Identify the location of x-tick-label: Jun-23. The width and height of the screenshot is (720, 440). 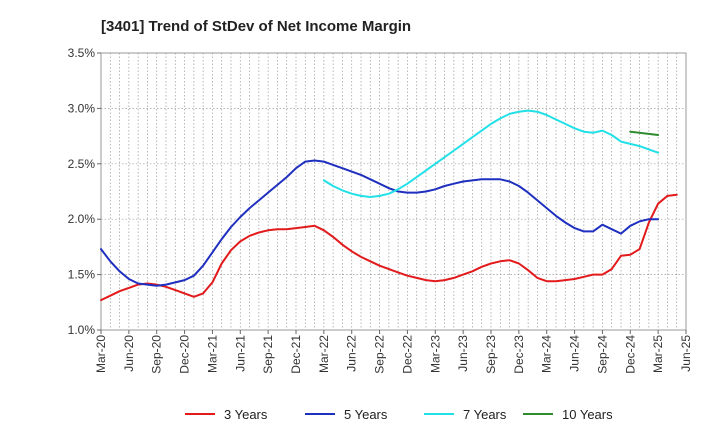
(463, 353).